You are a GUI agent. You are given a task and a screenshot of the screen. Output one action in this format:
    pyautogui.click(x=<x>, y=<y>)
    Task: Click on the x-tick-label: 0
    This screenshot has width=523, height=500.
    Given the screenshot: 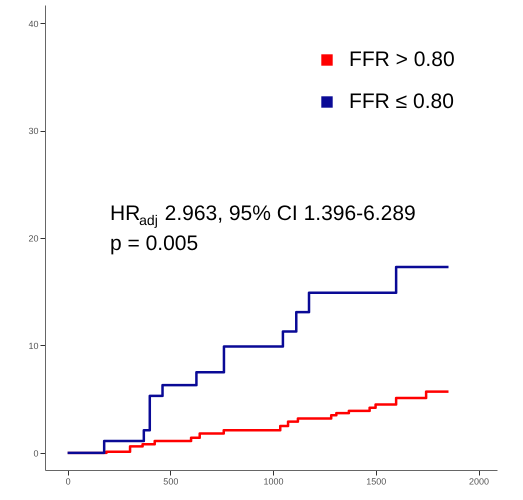 What is the action you would take?
    pyautogui.click(x=68, y=481)
    